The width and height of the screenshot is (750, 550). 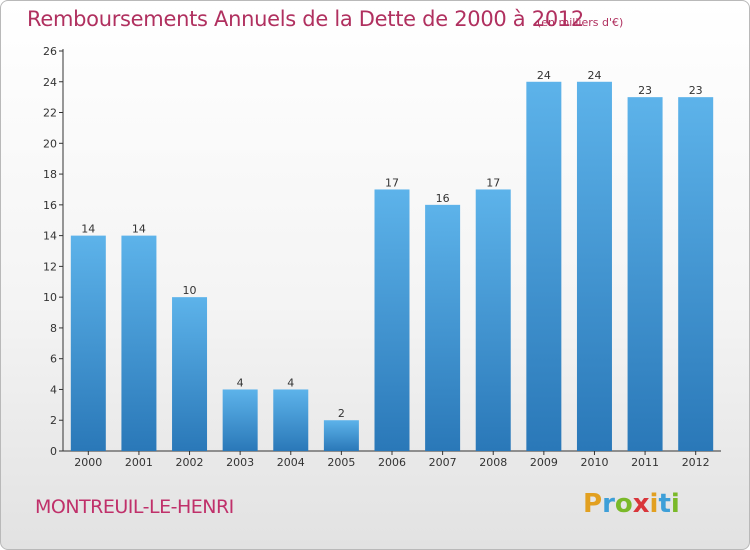 I want to click on x-tick-label: 2003, so click(x=240, y=462).